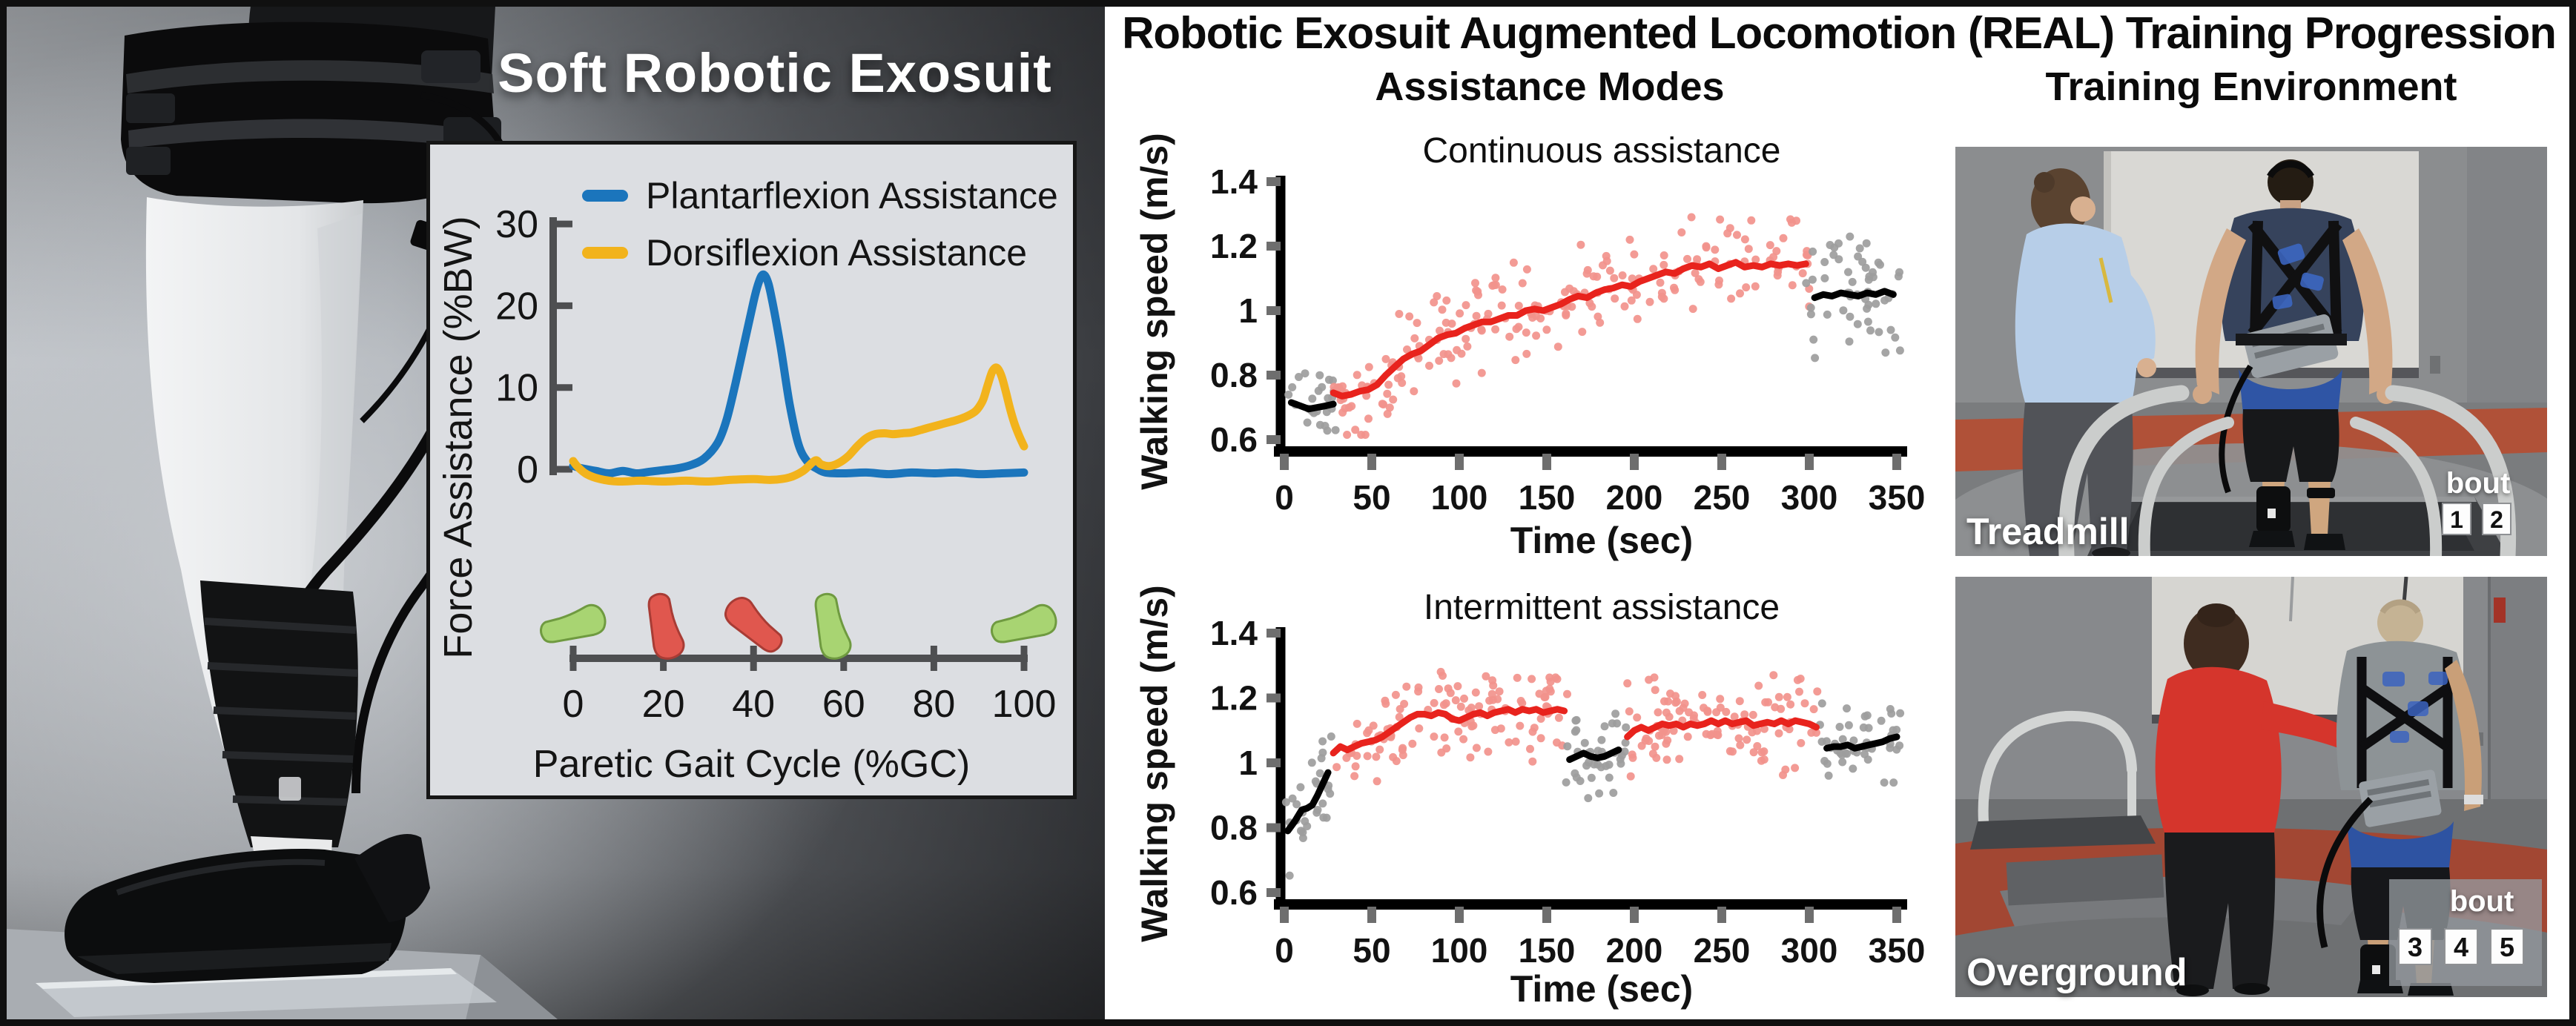 The image size is (2576, 1026). Describe the element at coordinates (2496, 519) in the screenshot. I see `bout-badge-2: 2` at that location.